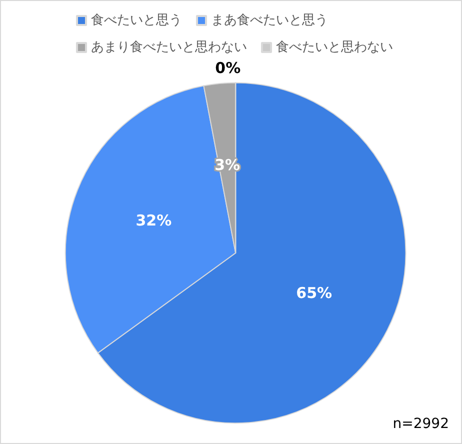 This screenshot has height=444, width=462. What do you see at coordinates (269, 20) in the screenshot?
I see `legend-label: まあ食べたいと思う` at bounding box center [269, 20].